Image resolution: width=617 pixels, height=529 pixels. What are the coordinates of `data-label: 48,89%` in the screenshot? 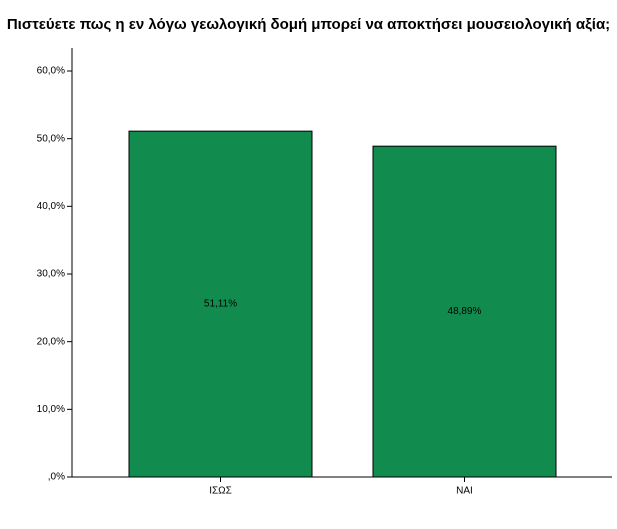 It's located at (465, 311).